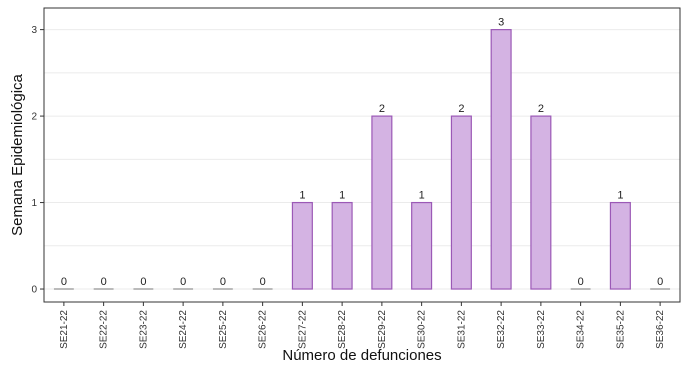  What do you see at coordinates (34, 30) in the screenshot?
I see `y-tick-label: 3` at bounding box center [34, 30].